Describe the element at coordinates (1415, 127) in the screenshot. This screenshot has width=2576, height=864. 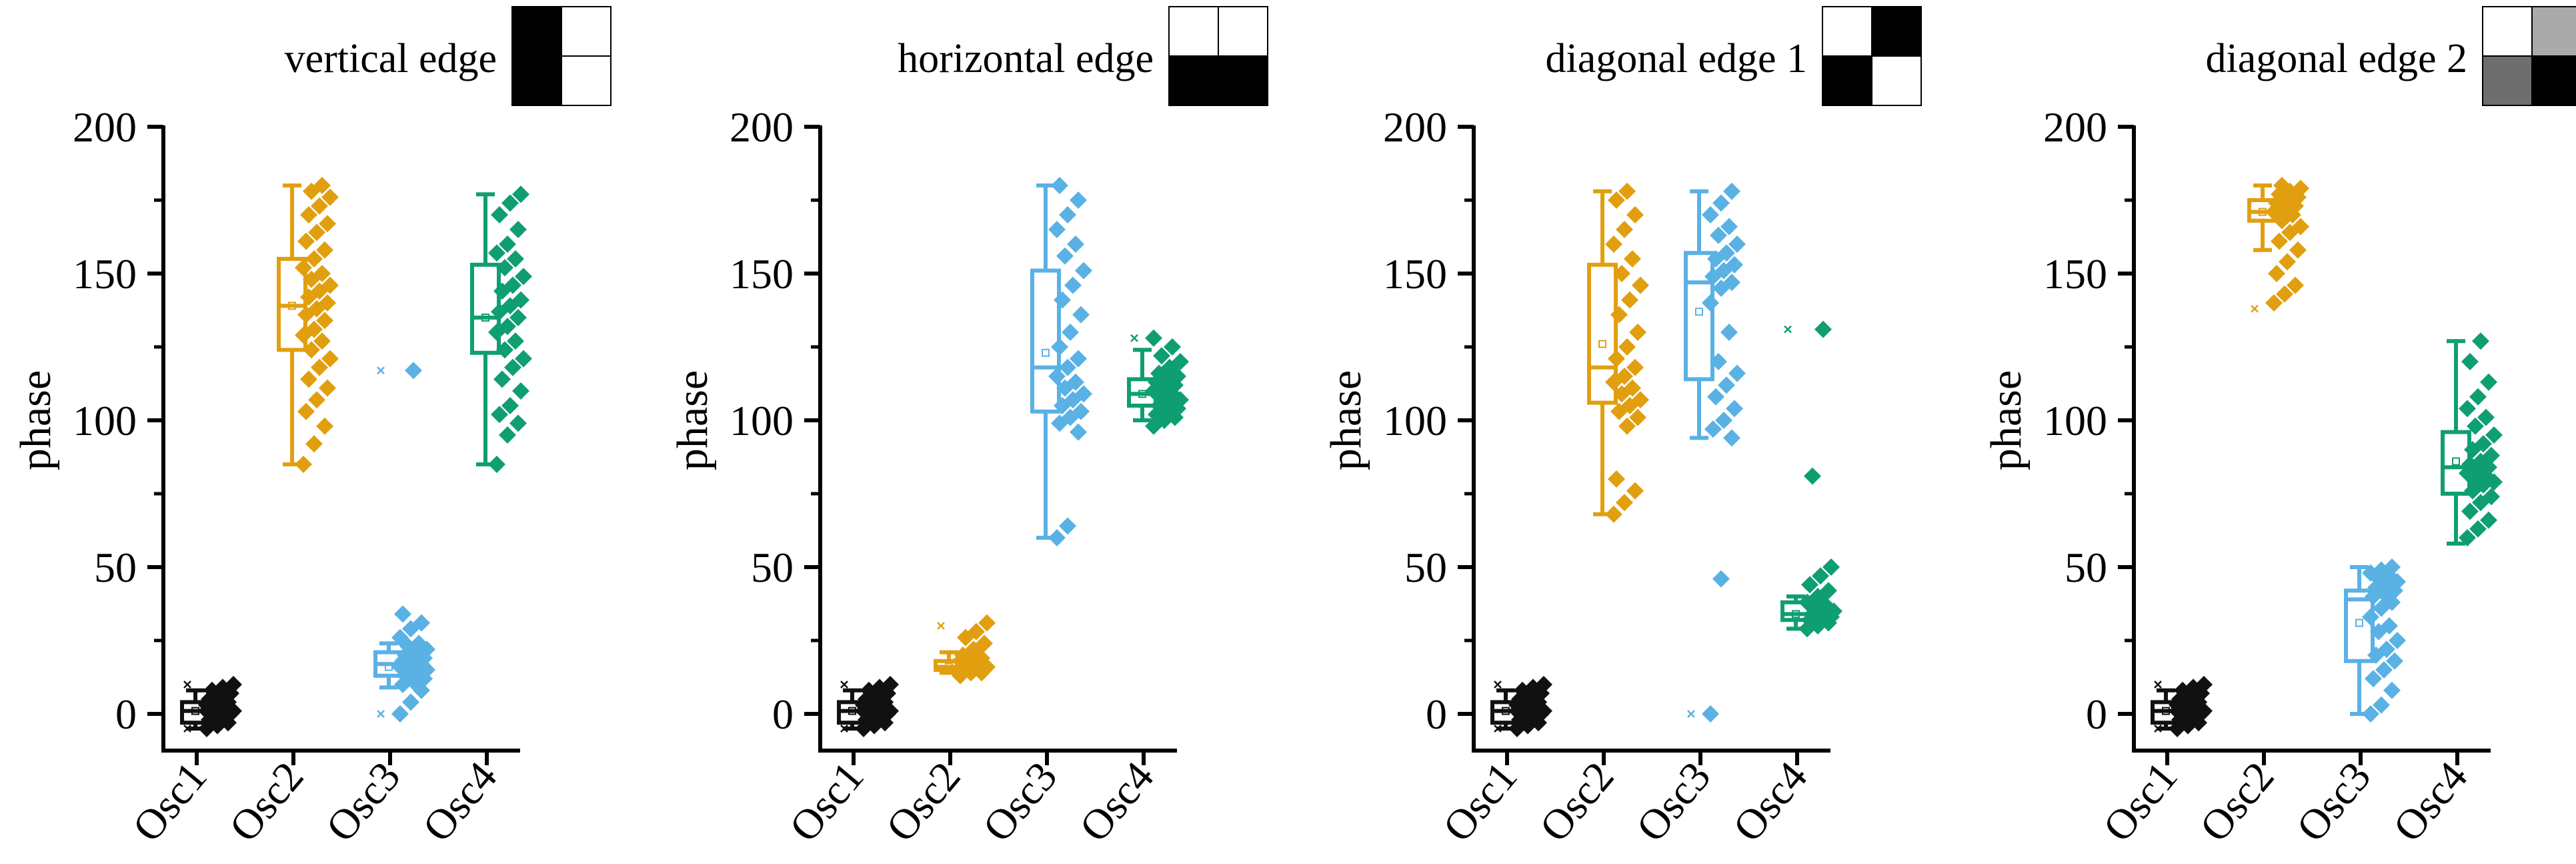
I see `y-tick-label: 200` at that location.